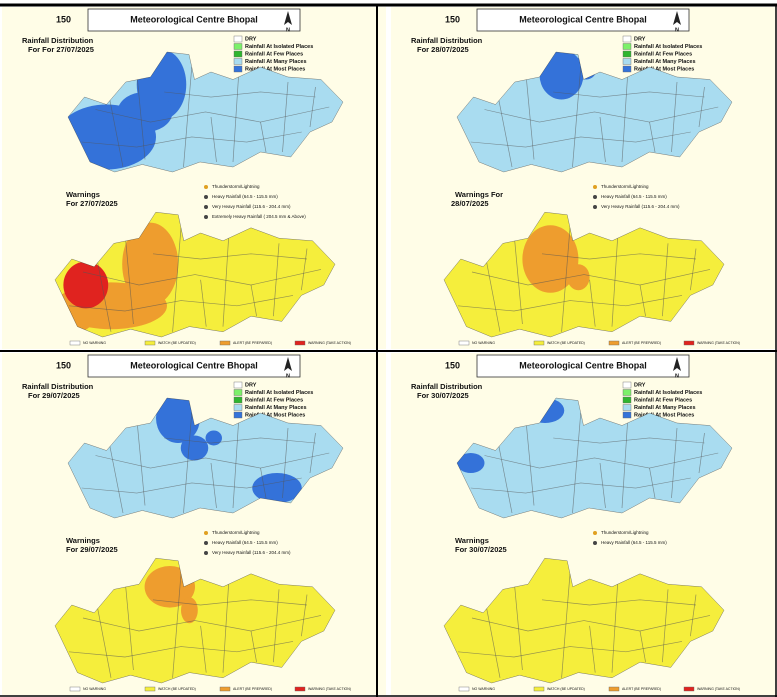 This screenshot has width=777, height=697. I want to click on warnings-title: Warnings, so click(472, 540).